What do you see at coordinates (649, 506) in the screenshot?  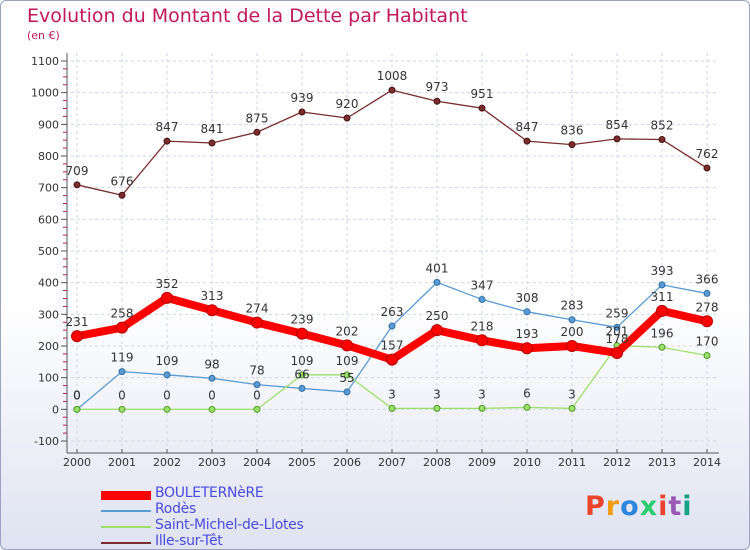 I see `logo-letter: x` at bounding box center [649, 506].